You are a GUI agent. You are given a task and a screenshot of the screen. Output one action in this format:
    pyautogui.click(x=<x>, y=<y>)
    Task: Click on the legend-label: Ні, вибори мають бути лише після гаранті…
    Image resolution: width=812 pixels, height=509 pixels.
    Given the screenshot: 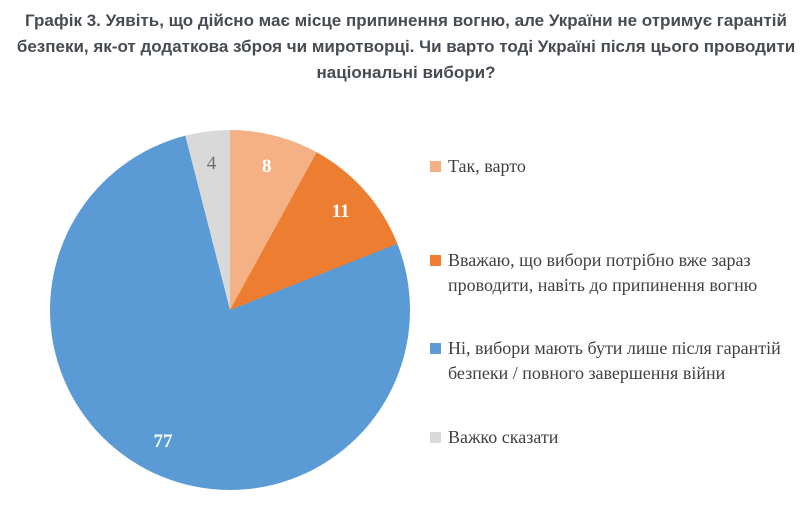 What is the action you would take?
    pyautogui.click(x=614, y=360)
    